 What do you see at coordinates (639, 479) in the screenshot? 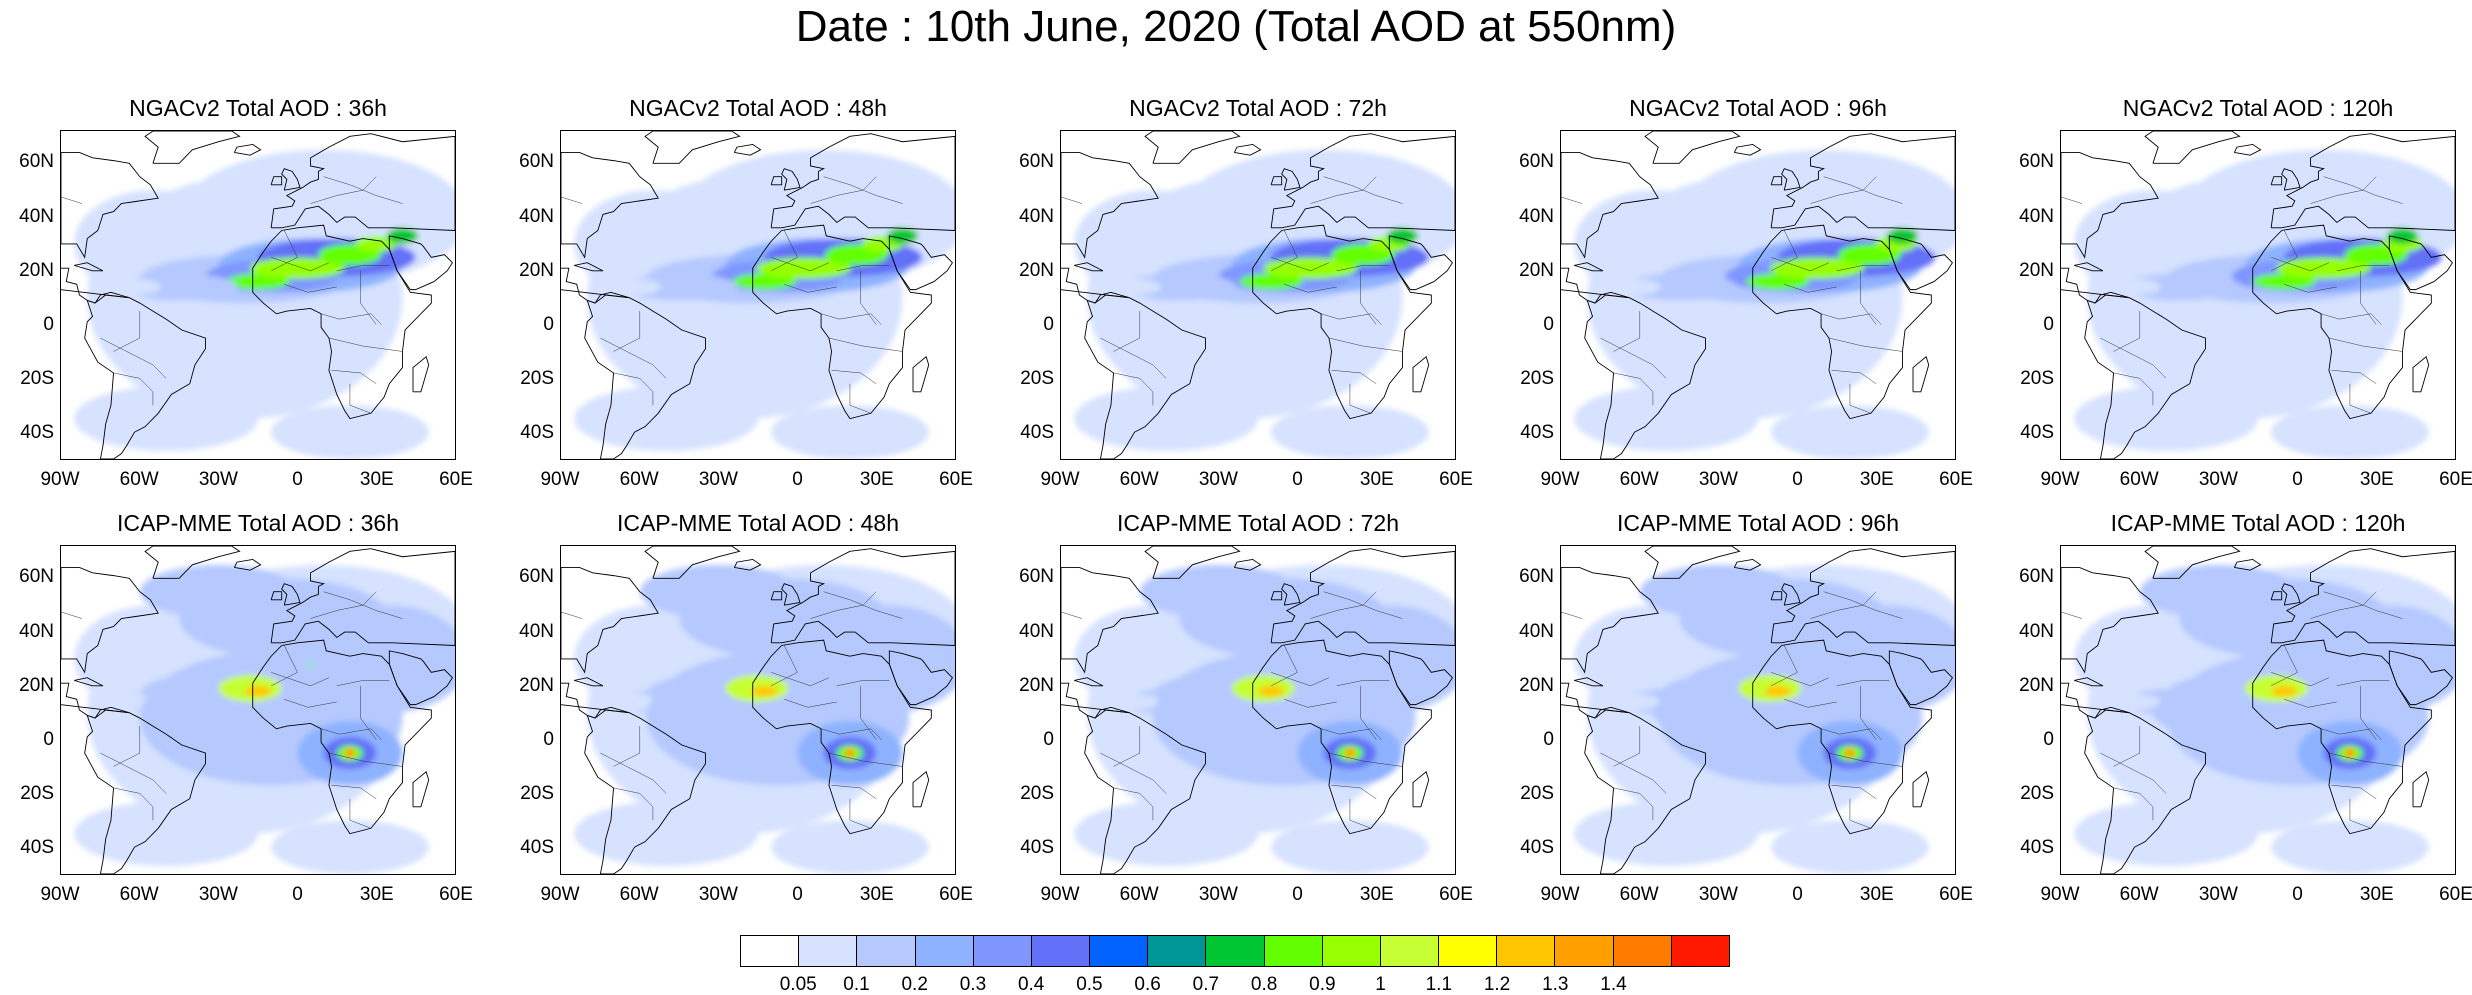
I see `lon-tick-label: 60W` at bounding box center [639, 479].